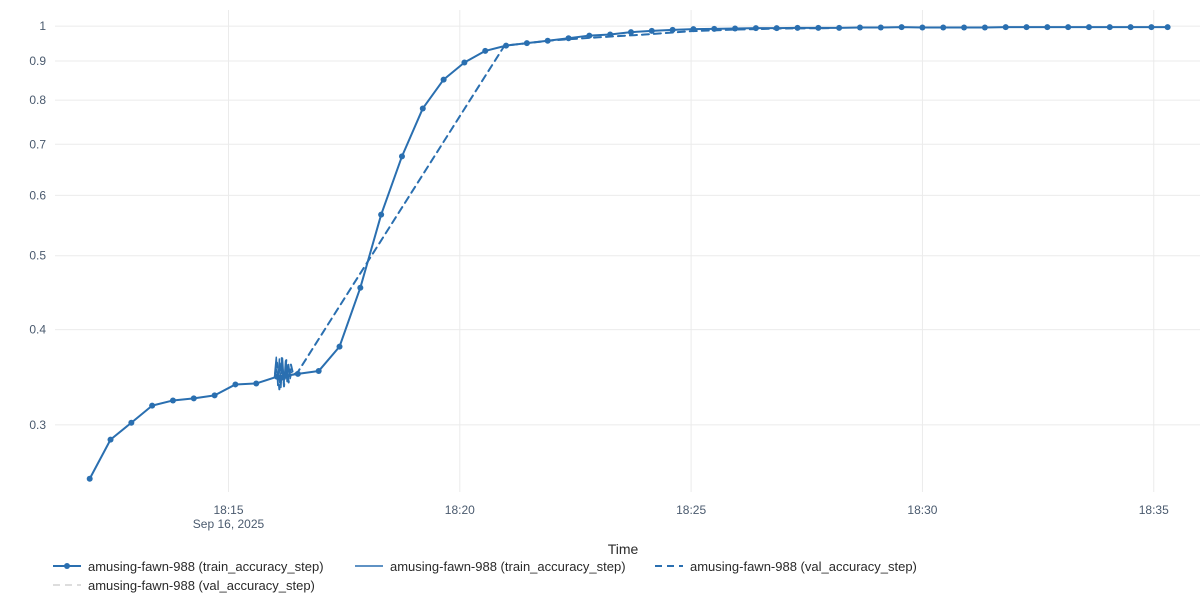 This screenshot has height=600, width=1200. What do you see at coordinates (228, 510) in the screenshot?
I see `x-tick-label: 18:15` at bounding box center [228, 510].